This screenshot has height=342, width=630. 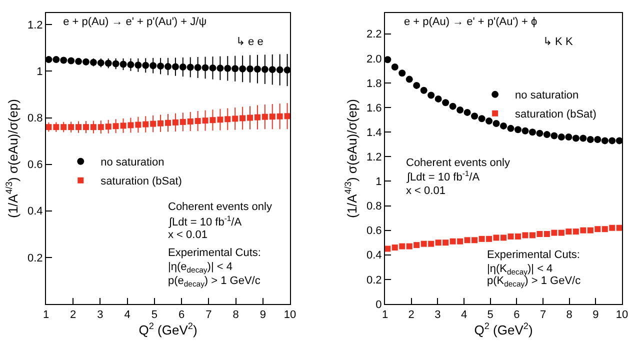 What do you see at coordinates (622, 315) in the screenshot?
I see `x-tick-label: 10` at bounding box center [622, 315].